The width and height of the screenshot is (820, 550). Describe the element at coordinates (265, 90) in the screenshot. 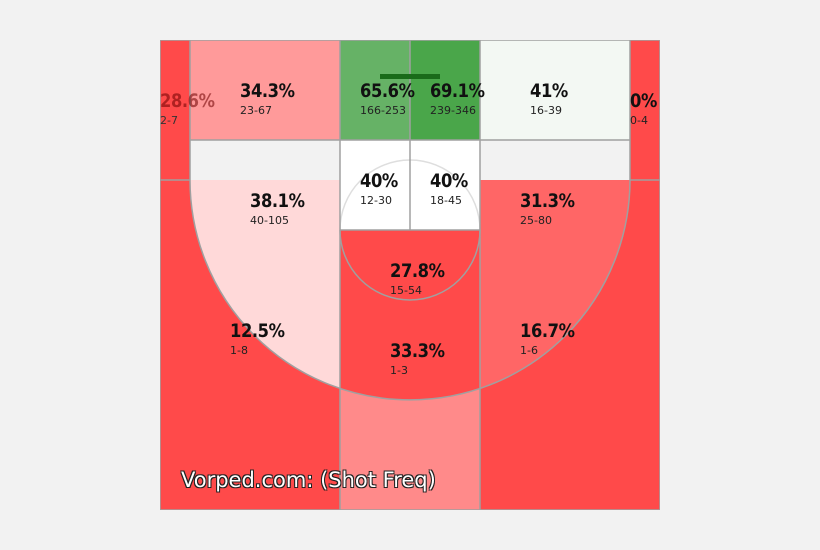

I see `zone-left-baseline-mid` at that location.